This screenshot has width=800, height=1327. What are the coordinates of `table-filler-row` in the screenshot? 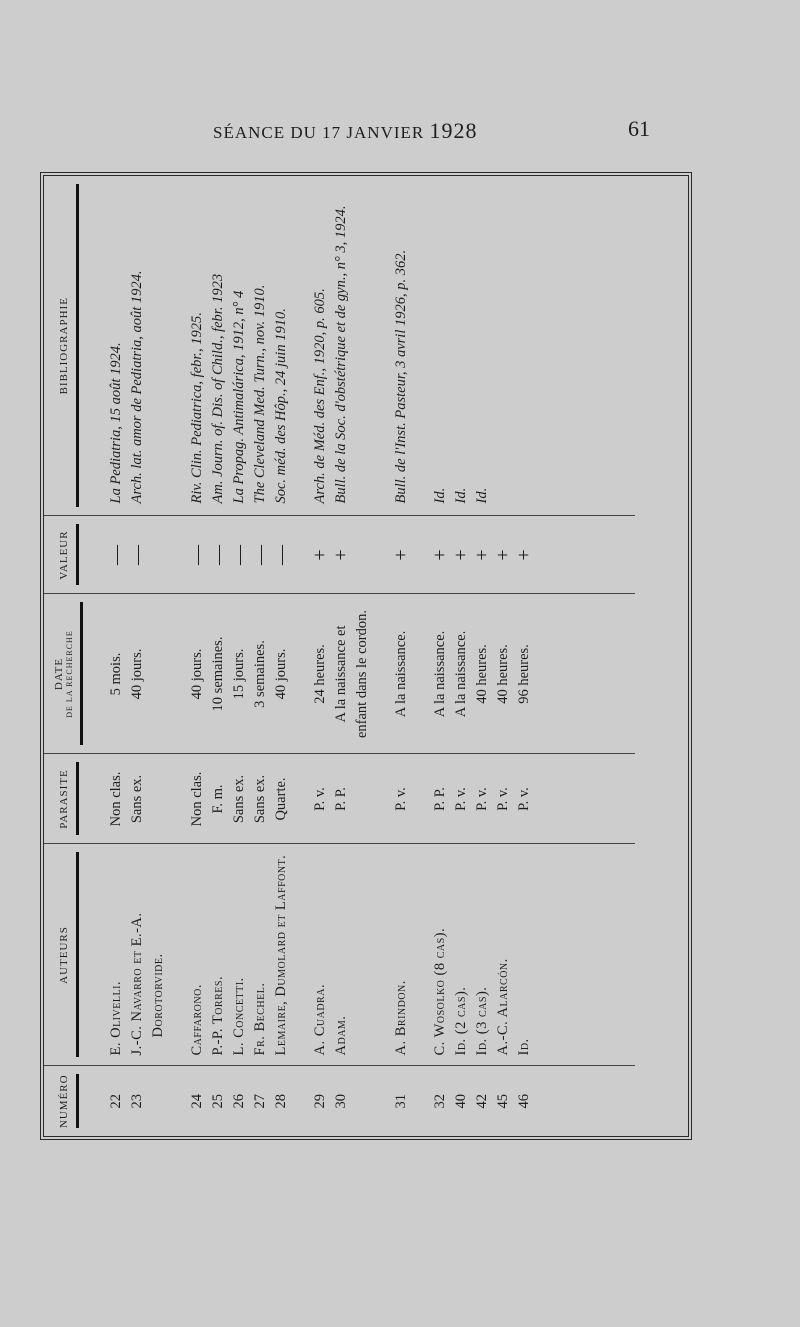 It's located at (585, 656).